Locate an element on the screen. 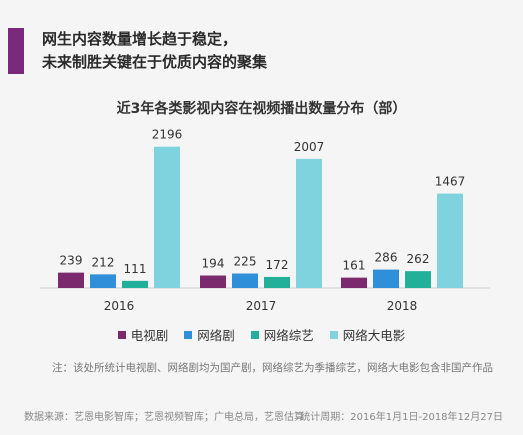  data-label-2017-网络剧: 225 is located at coordinates (245, 262).